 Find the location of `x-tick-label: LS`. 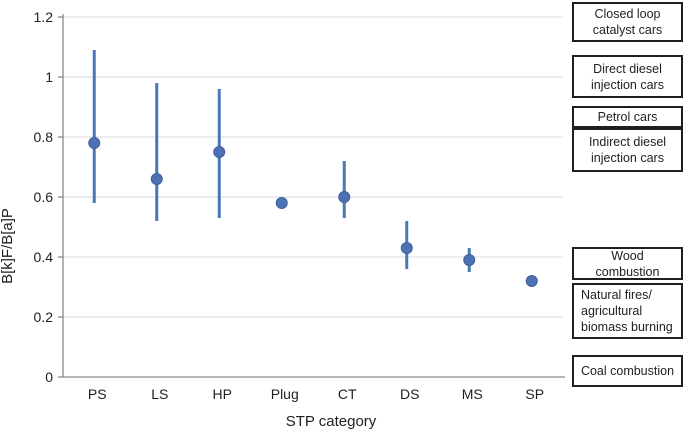

x-tick-label: LS is located at coordinates (159, 394).